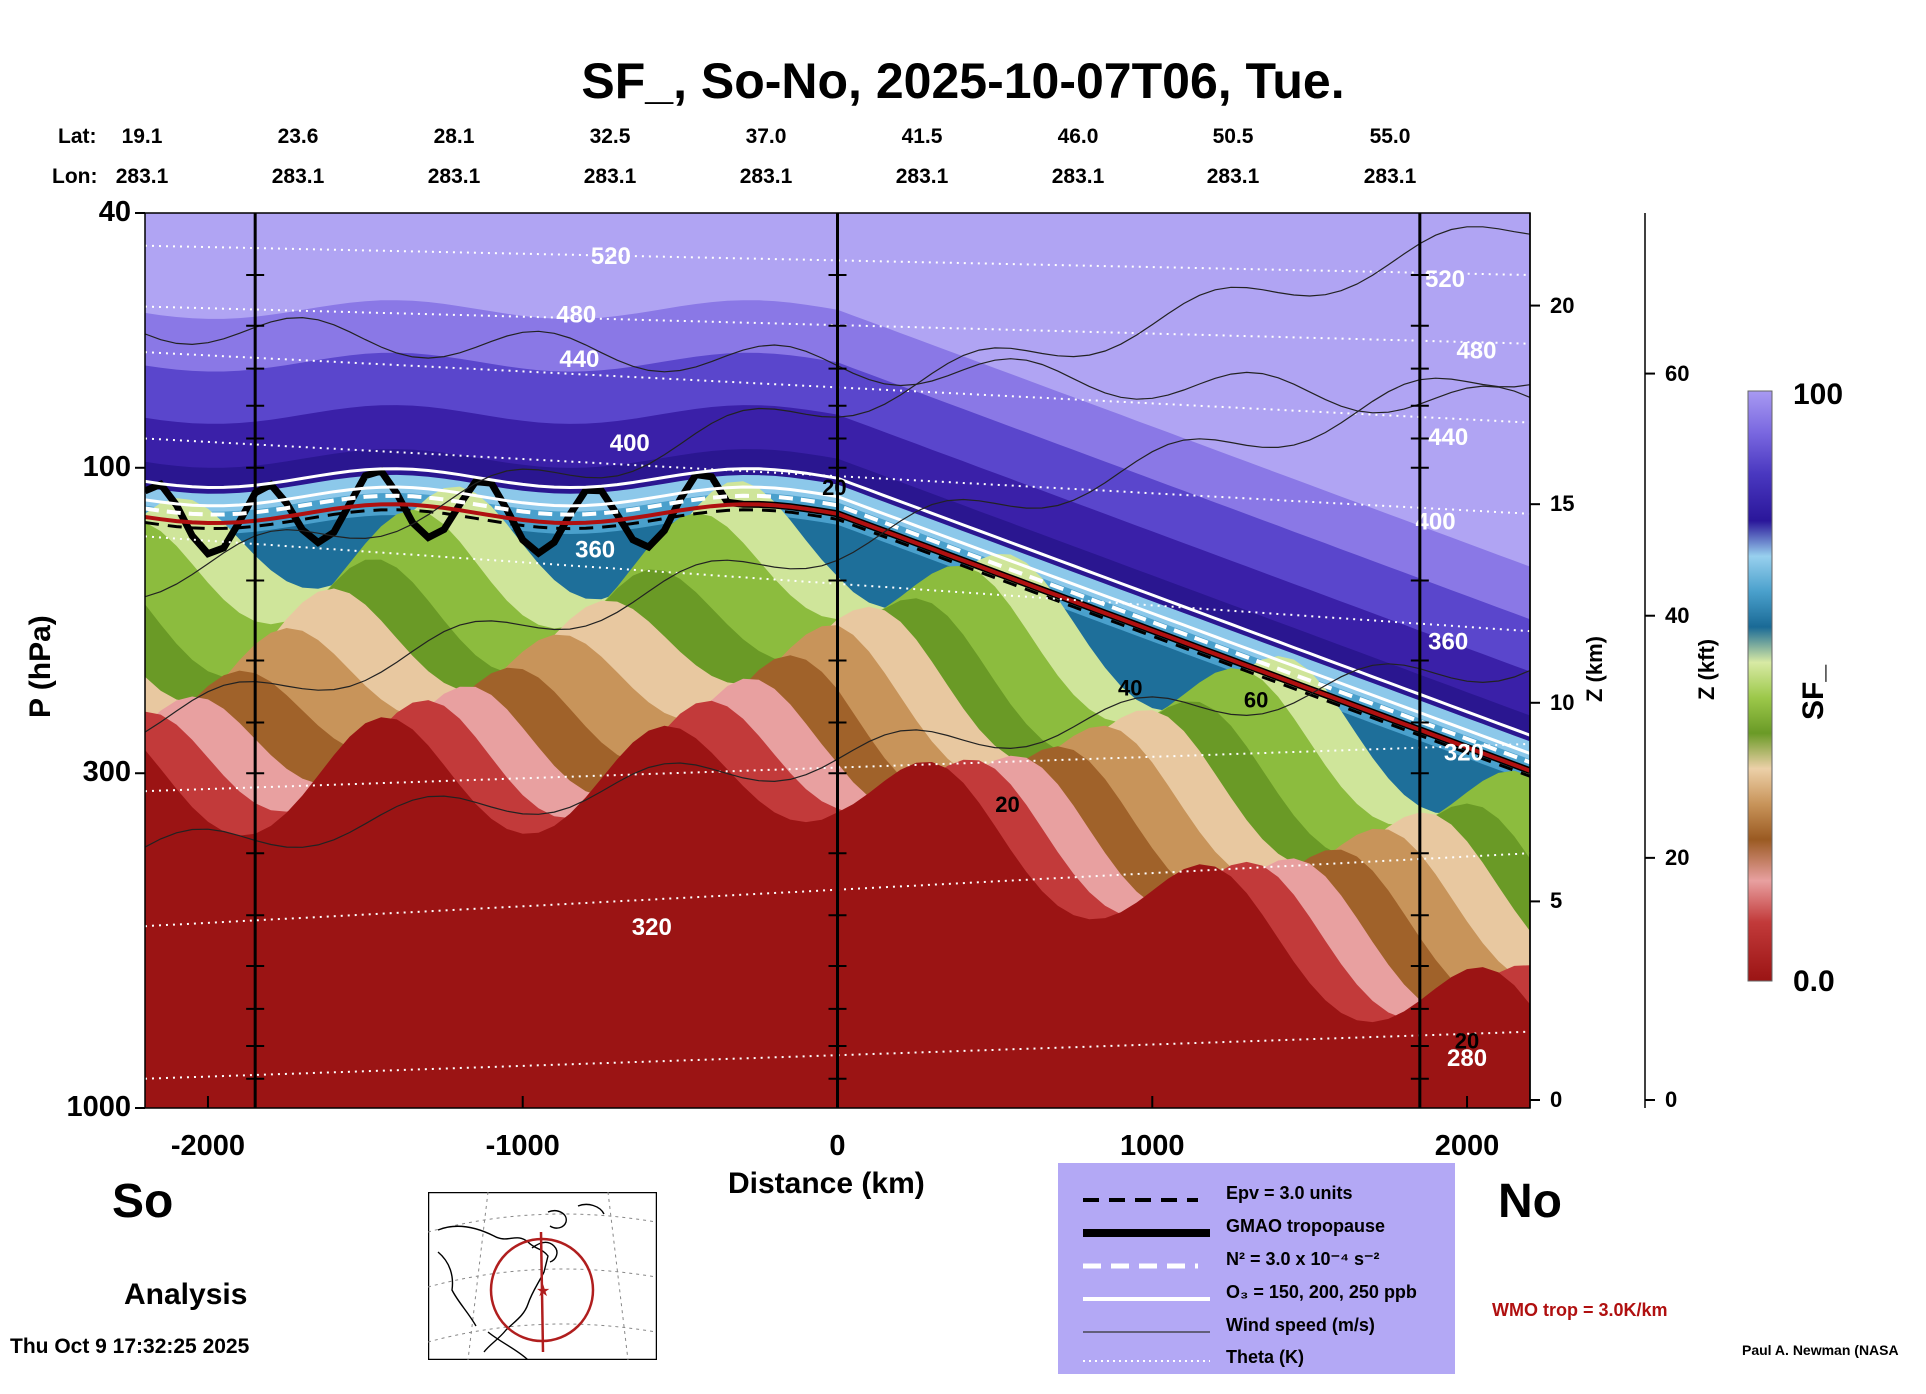 This screenshot has height=1394, width=1926. What do you see at coordinates (1820, 1350) in the screenshot?
I see `credit-text: Paul A. Newman (NASA` at bounding box center [1820, 1350].